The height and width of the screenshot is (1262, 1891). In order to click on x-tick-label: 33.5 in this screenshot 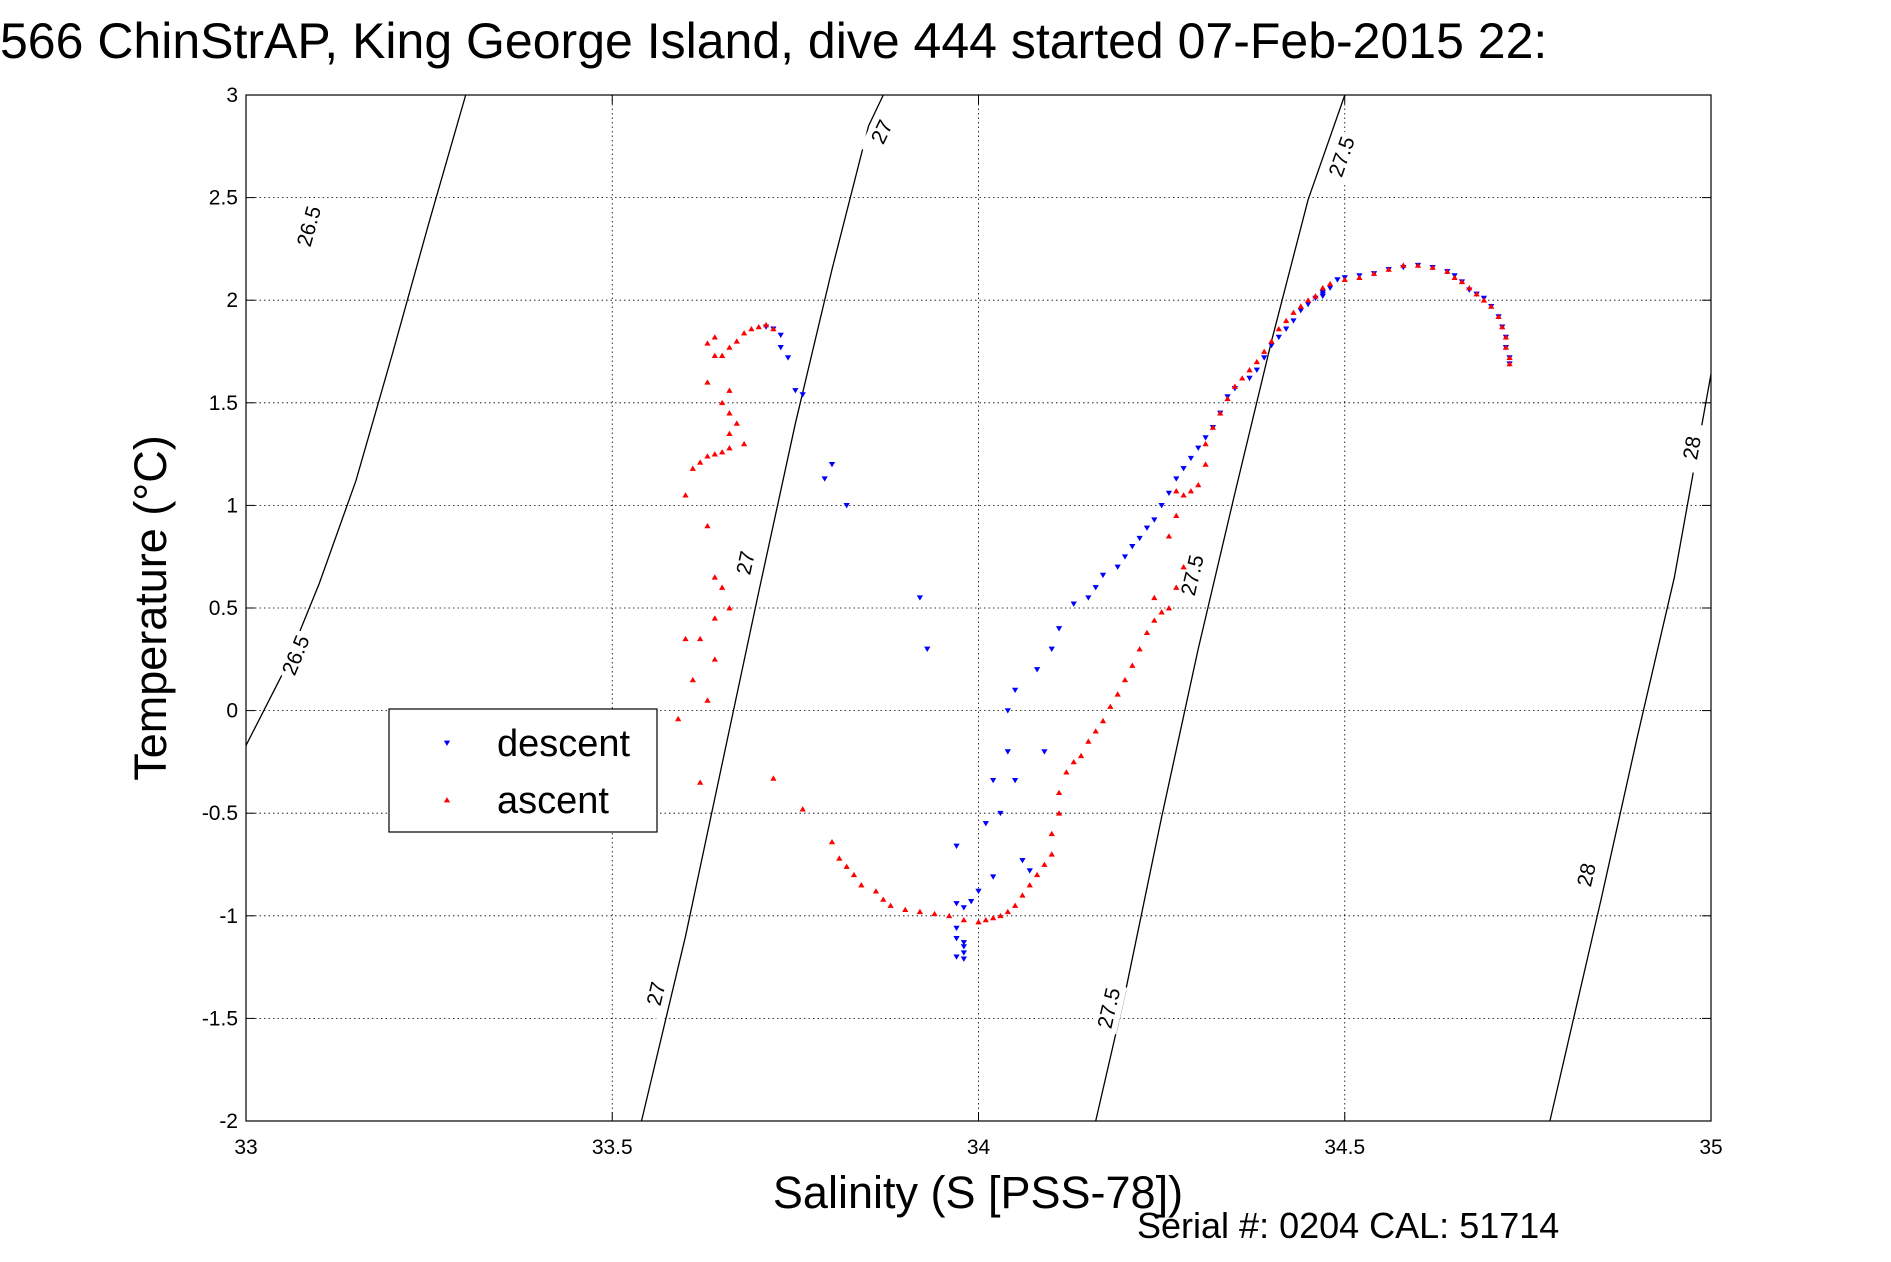, I will do `click(612, 1147)`.